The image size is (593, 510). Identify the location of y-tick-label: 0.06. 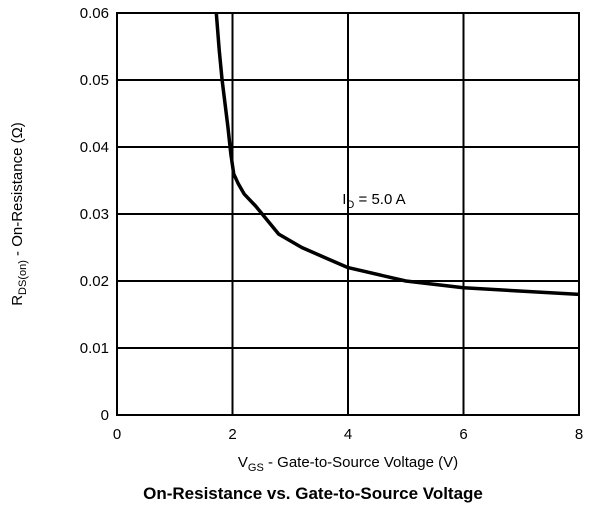
(94, 13).